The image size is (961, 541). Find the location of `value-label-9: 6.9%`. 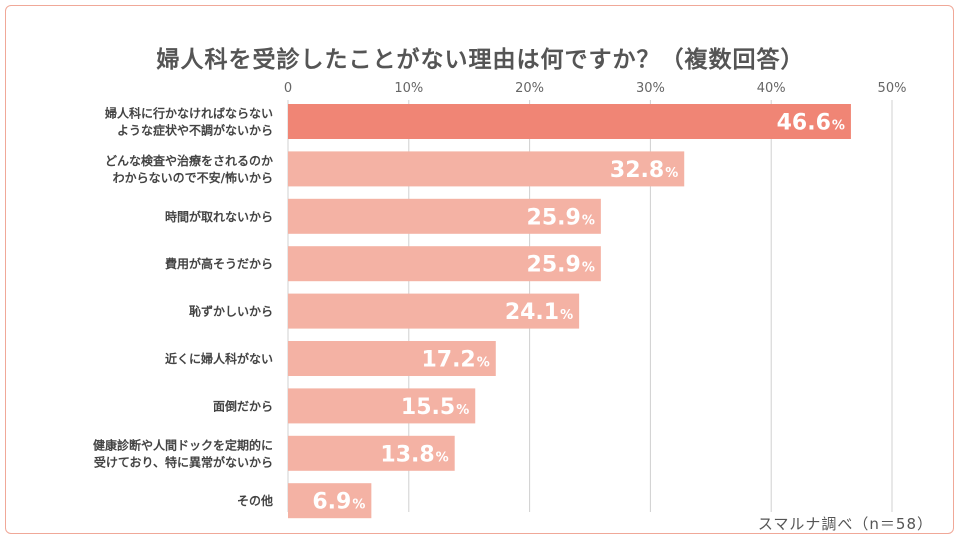

value-label-9: 6.9% is located at coordinates (338, 502).